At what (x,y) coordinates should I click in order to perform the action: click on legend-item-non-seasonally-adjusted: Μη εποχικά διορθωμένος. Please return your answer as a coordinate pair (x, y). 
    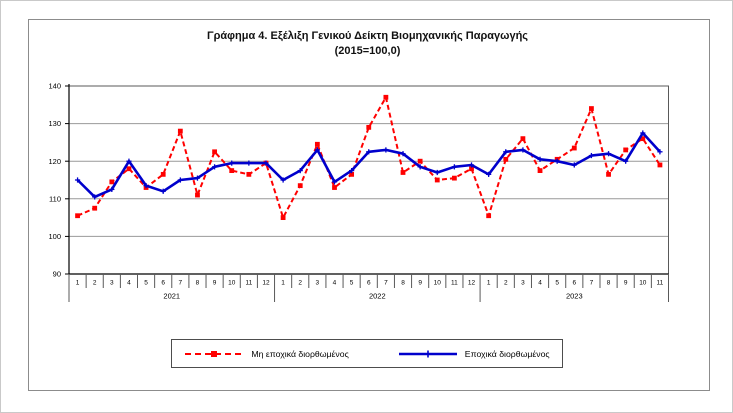
    Looking at the image, I should click on (266, 353).